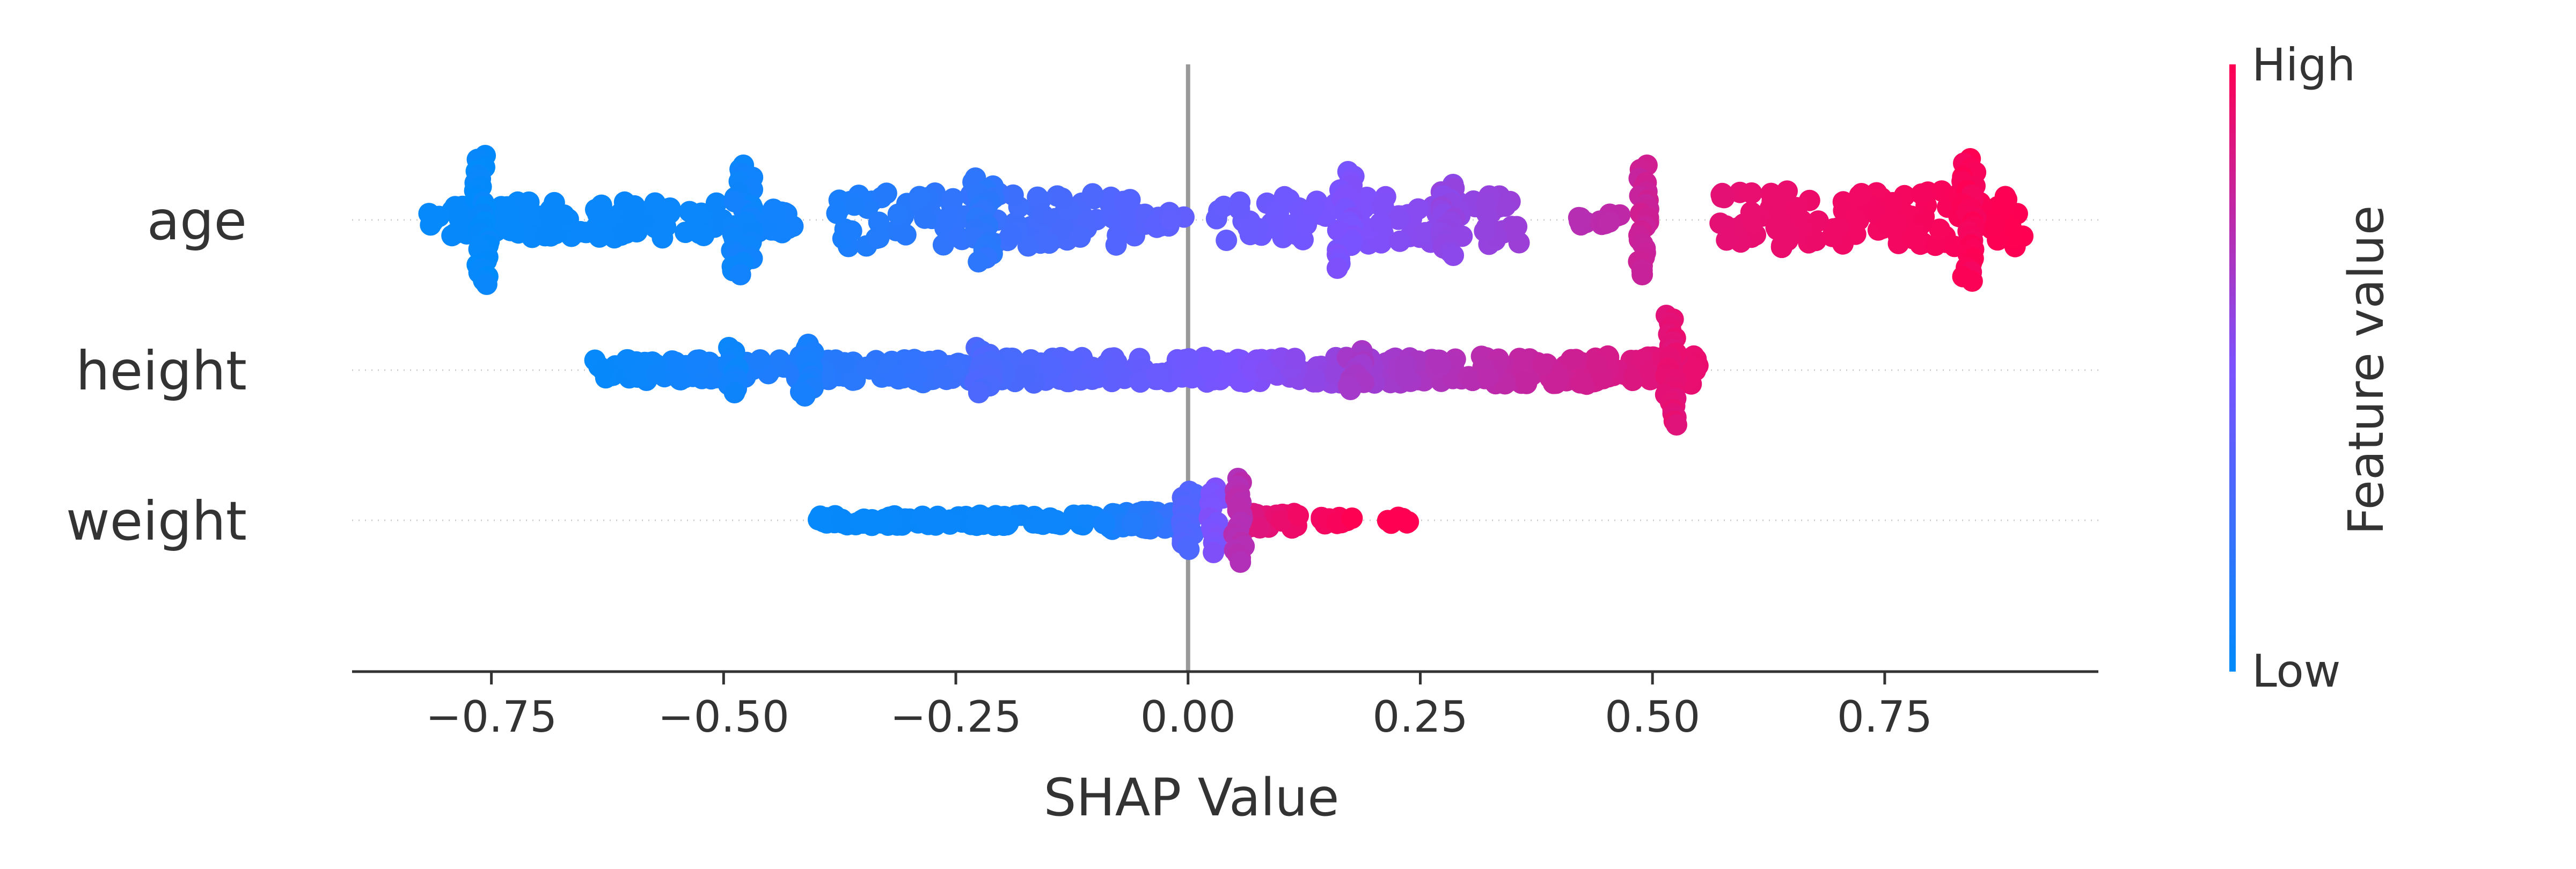 The height and width of the screenshot is (869, 2576). What do you see at coordinates (197, 220) in the screenshot?
I see `feature-label-age: age` at bounding box center [197, 220].